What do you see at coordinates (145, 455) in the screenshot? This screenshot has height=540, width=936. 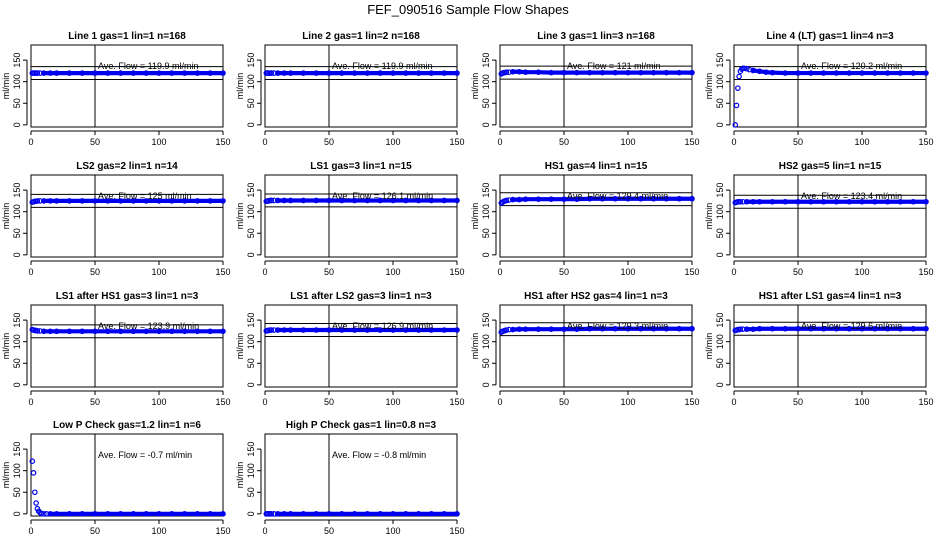 I see `average-flow-annotation: Ave. Flow = -0.7 ml/min` at bounding box center [145, 455].